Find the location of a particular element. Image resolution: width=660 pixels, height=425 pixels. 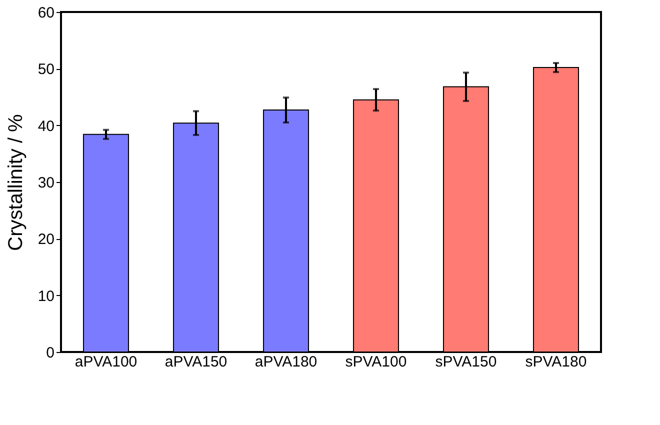

y-tick-label: 0 is located at coordinates (50, 353).